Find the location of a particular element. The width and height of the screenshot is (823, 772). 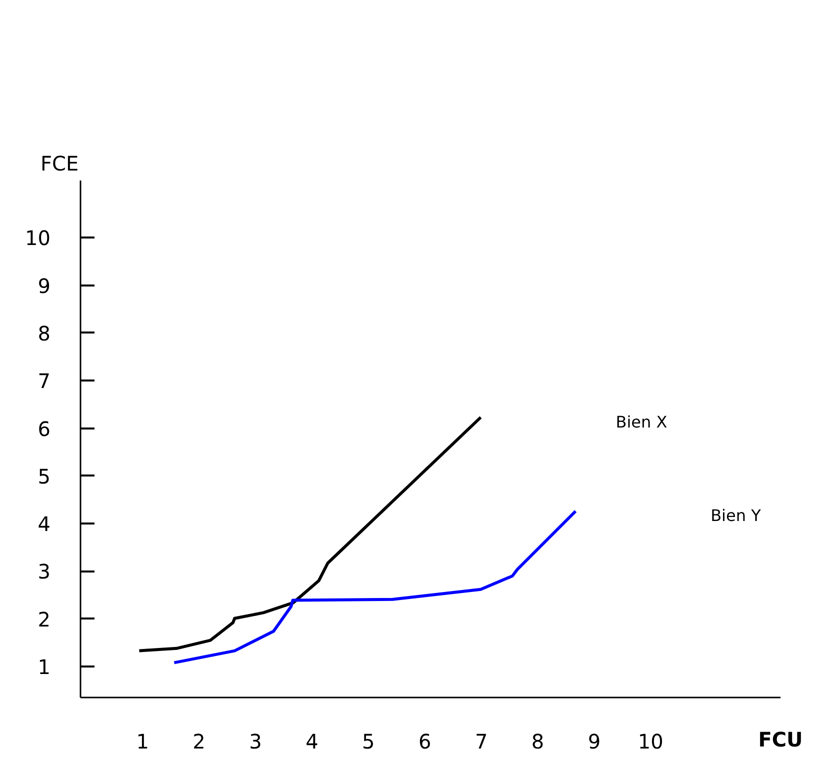

y-tick-label: 1 is located at coordinates (44, 667).